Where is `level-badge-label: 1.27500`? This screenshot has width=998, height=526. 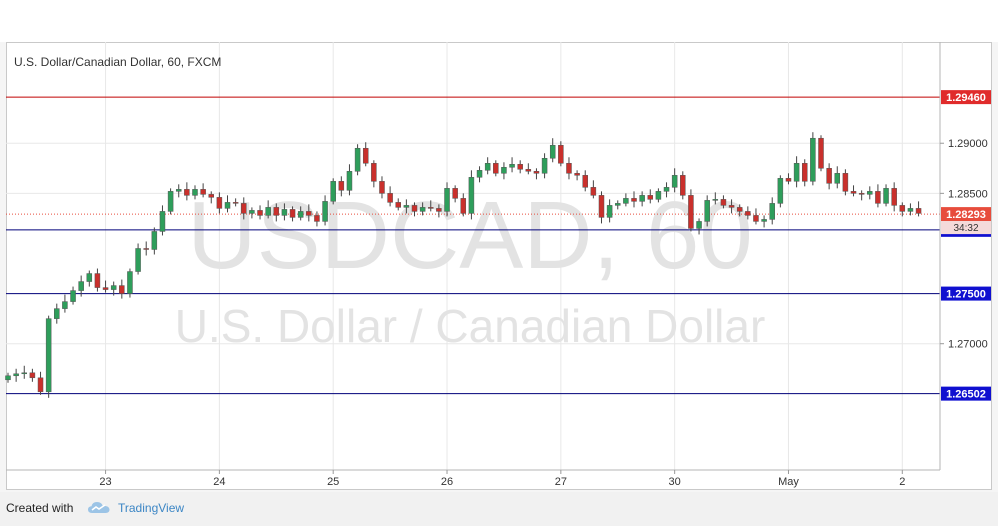
level-badge-label: 1.27500 is located at coordinates (966, 295).